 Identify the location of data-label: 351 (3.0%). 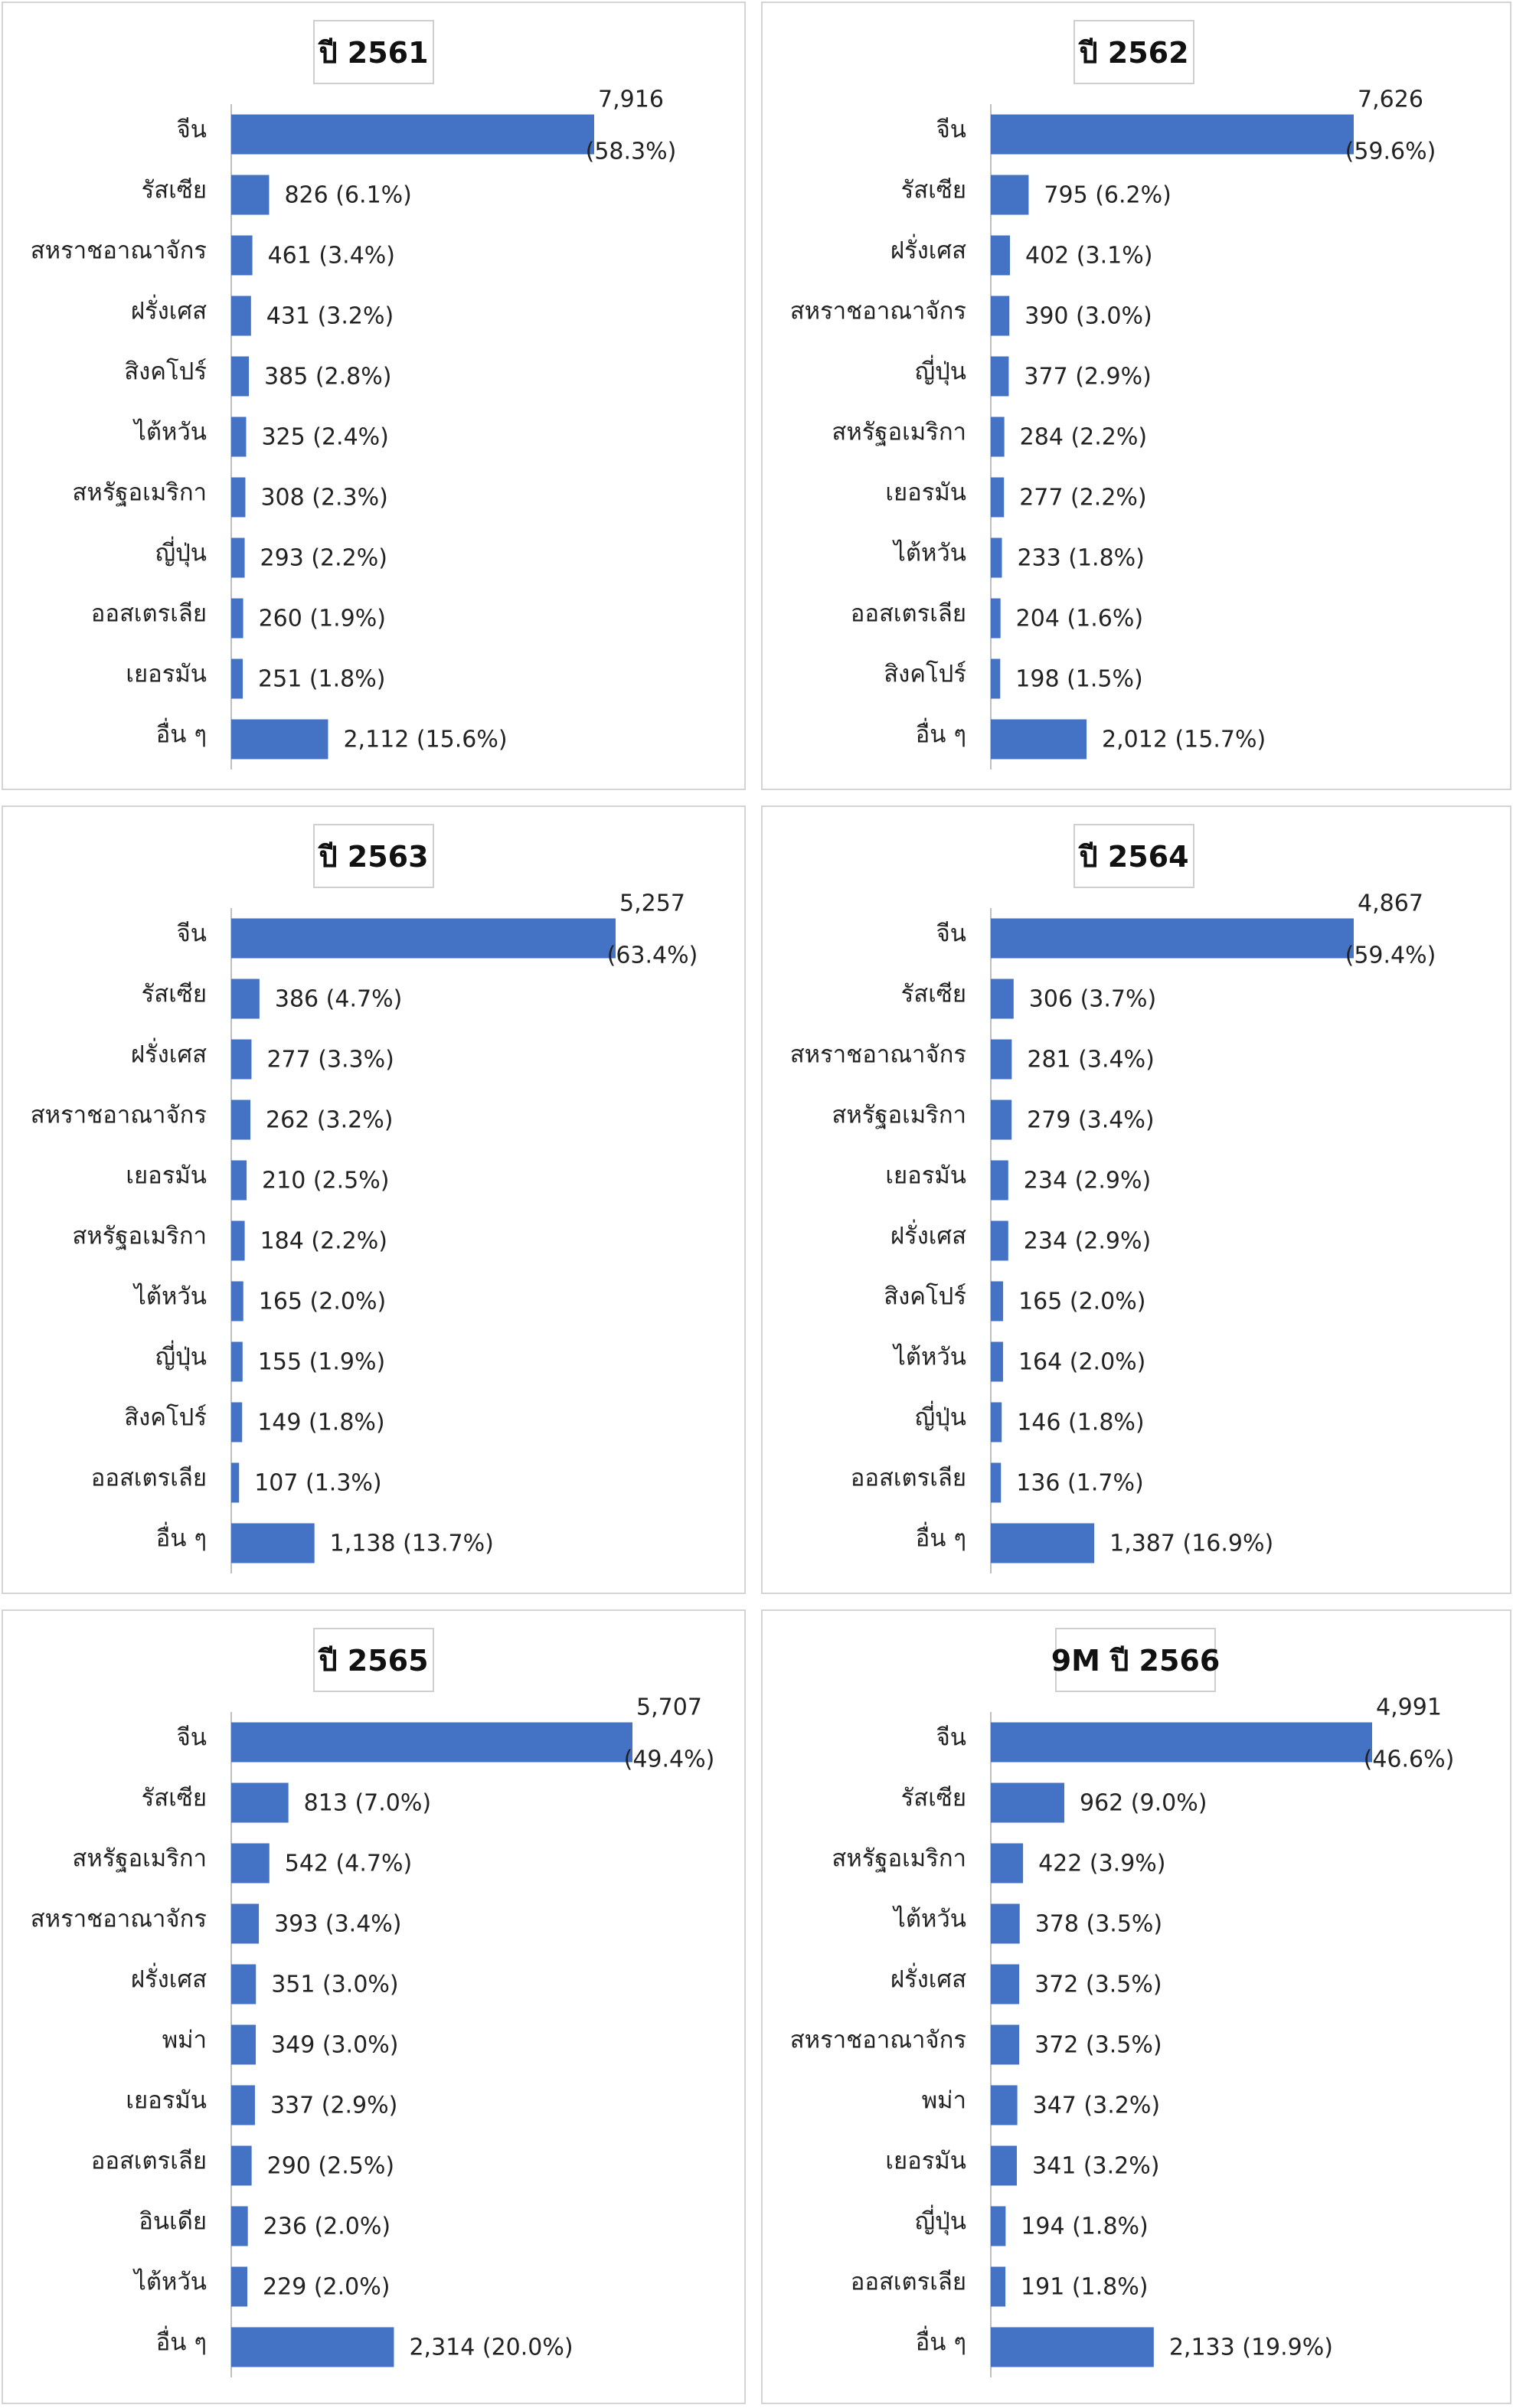
(334, 1985).